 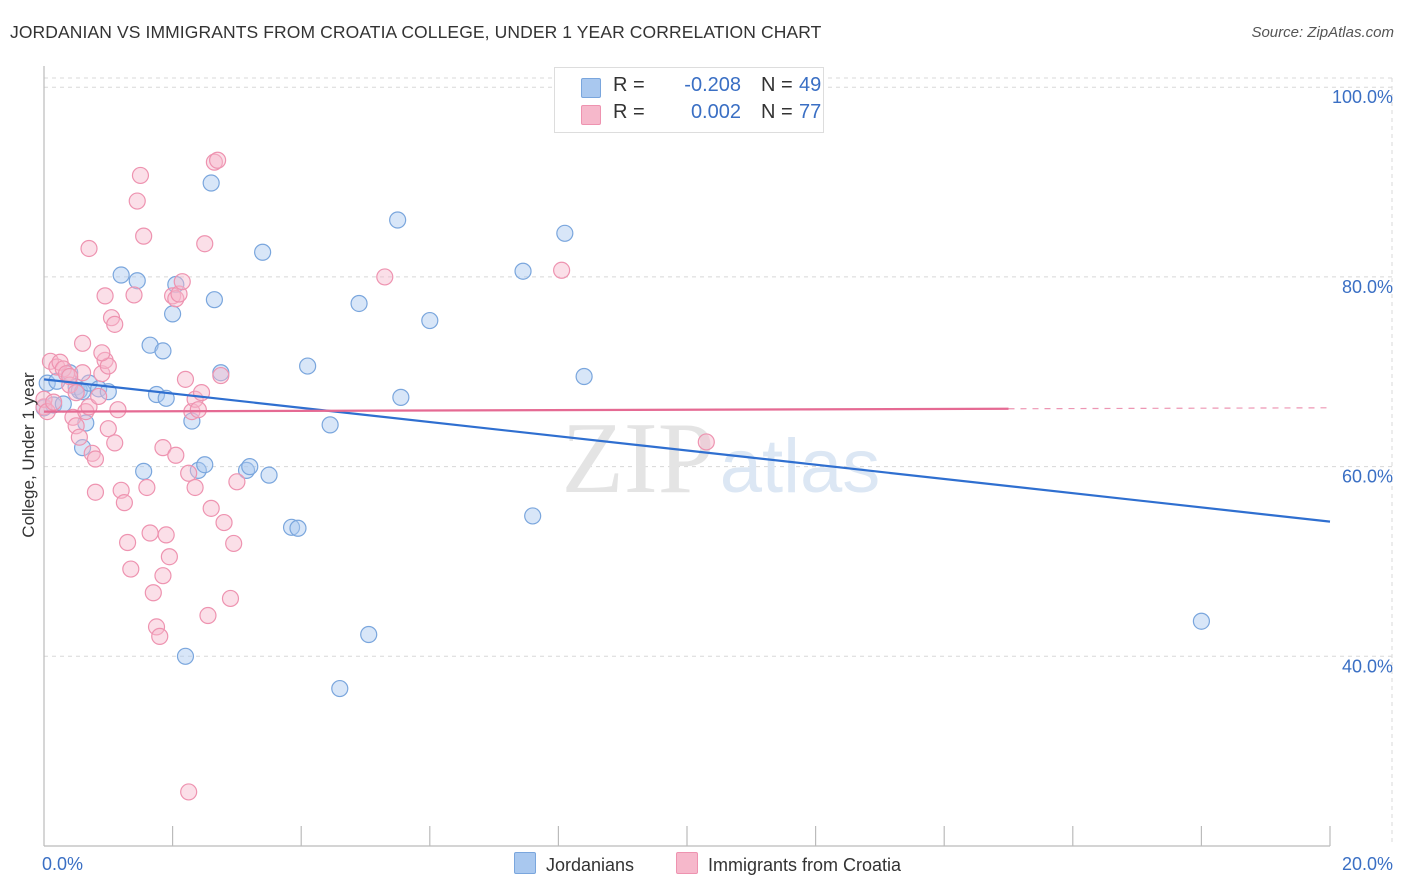 I want to click on jordanian-trend-line, so click(x=687, y=450).